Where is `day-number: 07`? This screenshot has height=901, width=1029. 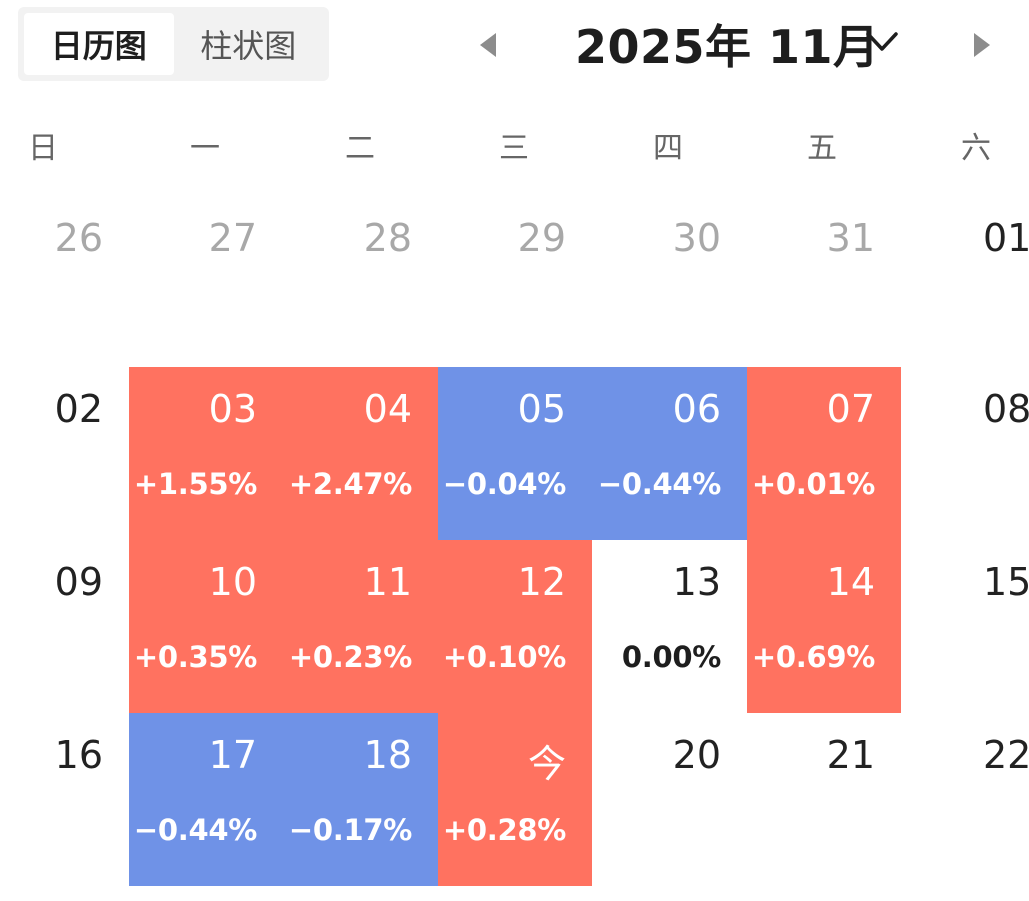 day-number: 07 is located at coordinates (850, 409).